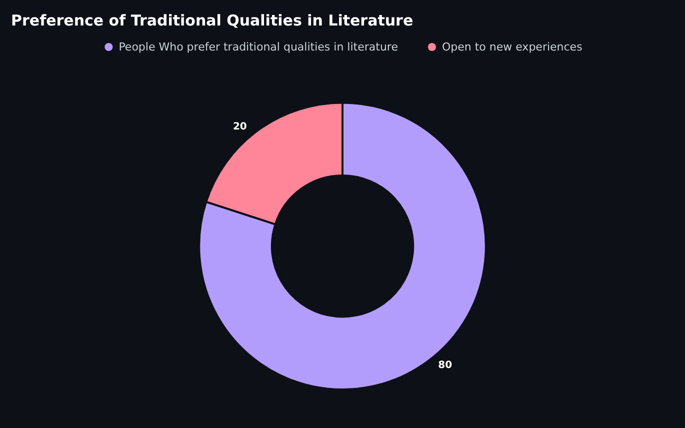 Image resolution: width=685 pixels, height=428 pixels. I want to click on data-label: 80, so click(445, 365).